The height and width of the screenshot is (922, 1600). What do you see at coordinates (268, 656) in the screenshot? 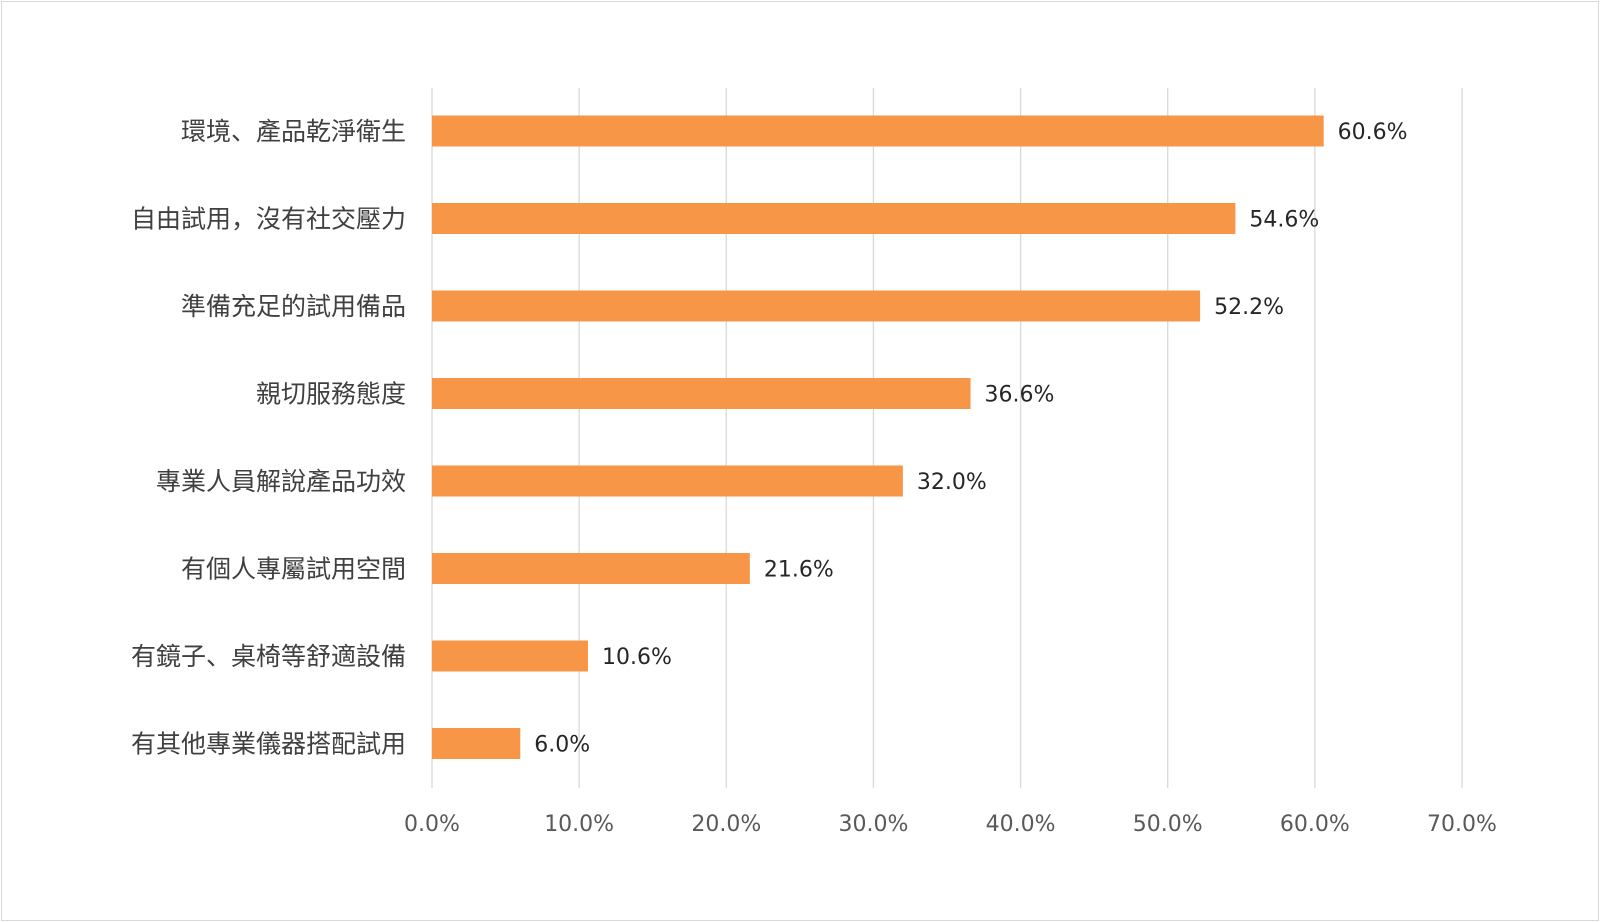
I see `category-label: 有鏡子、桌椅等舒適設備` at bounding box center [268, 656].